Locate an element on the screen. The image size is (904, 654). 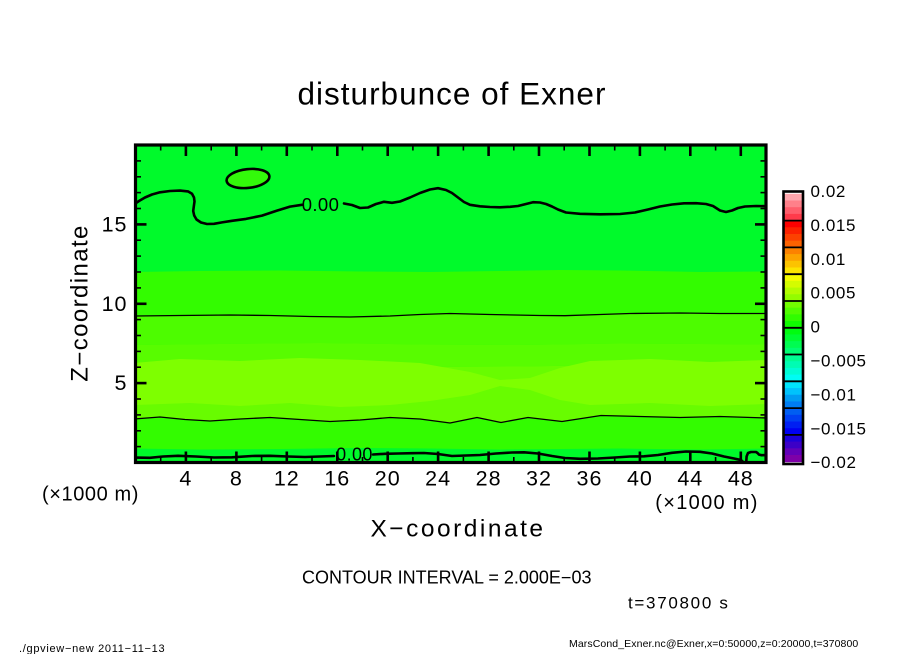
svg-text: 0 is located at coordinates (816, 327).